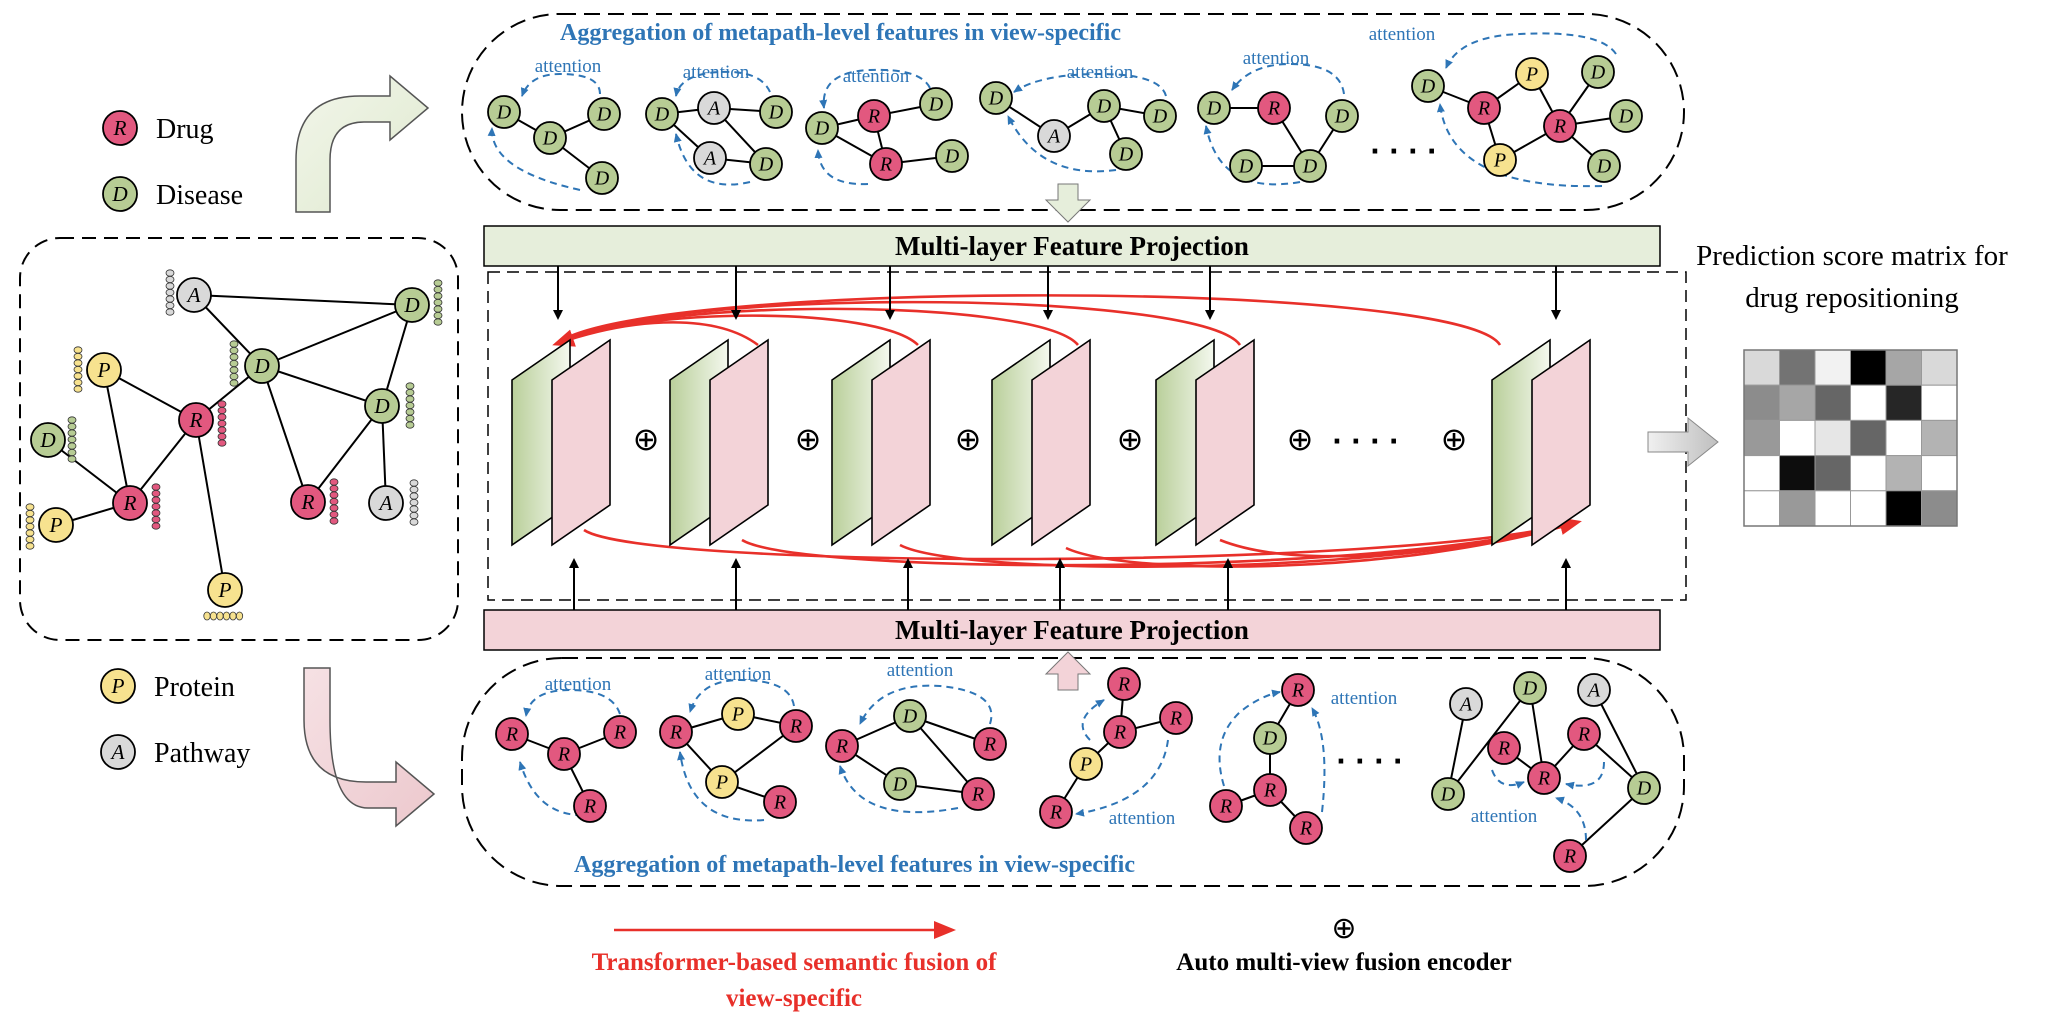 The height and width of the screenshot is (1020, 2072). Describe the element at coordinates (581, 442) in the screenshot. I see `view-panel-pink` at that location.